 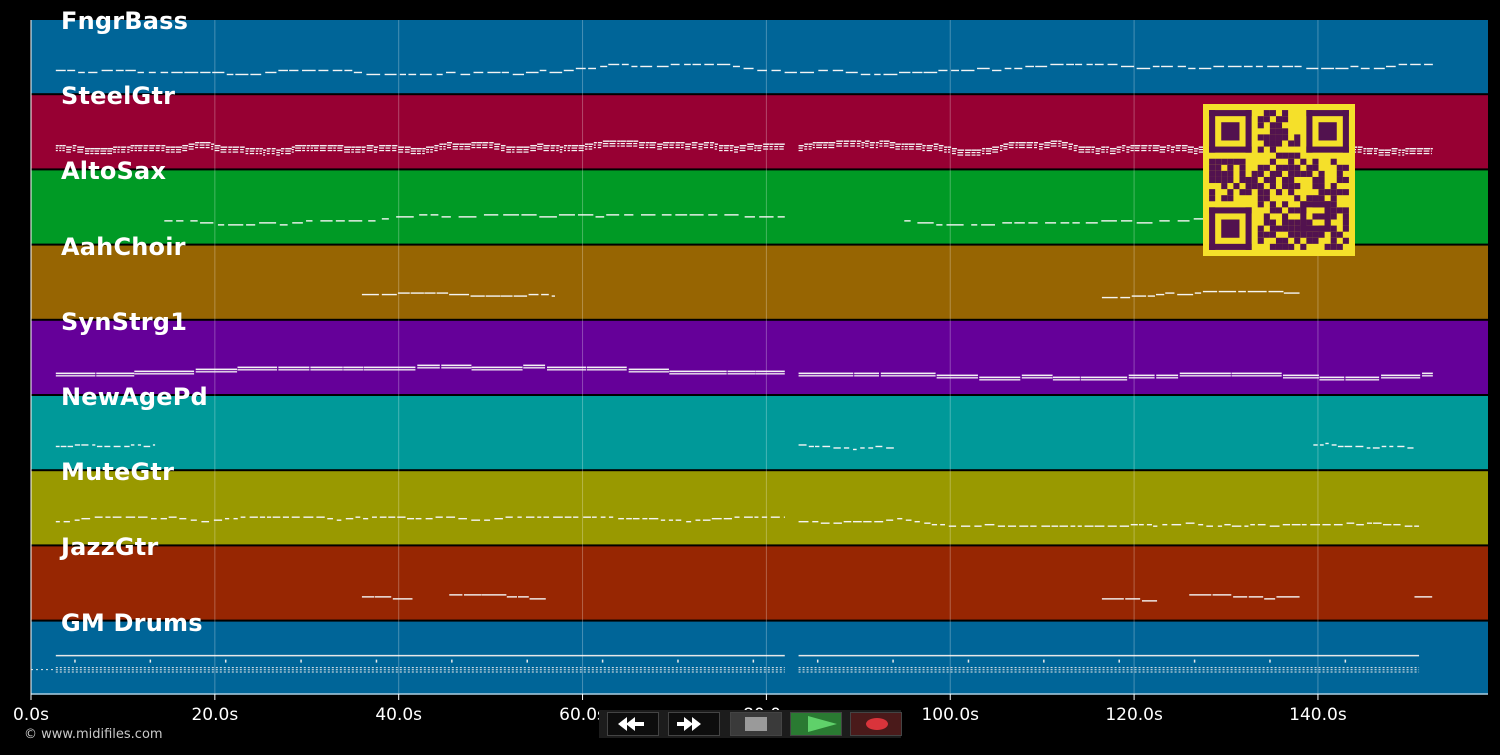 I want to click on play-icon, so click(x=822, y=724).